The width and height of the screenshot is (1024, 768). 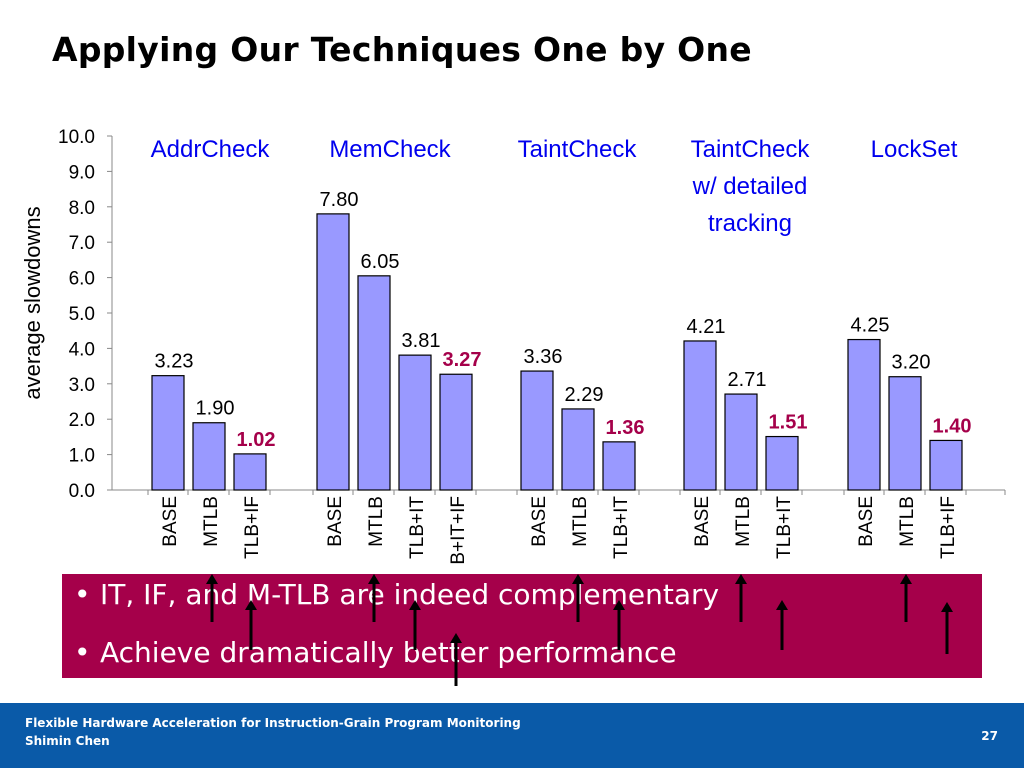 I want to click on y-axis-title: average slowdowns, so click(x=32, y=302).